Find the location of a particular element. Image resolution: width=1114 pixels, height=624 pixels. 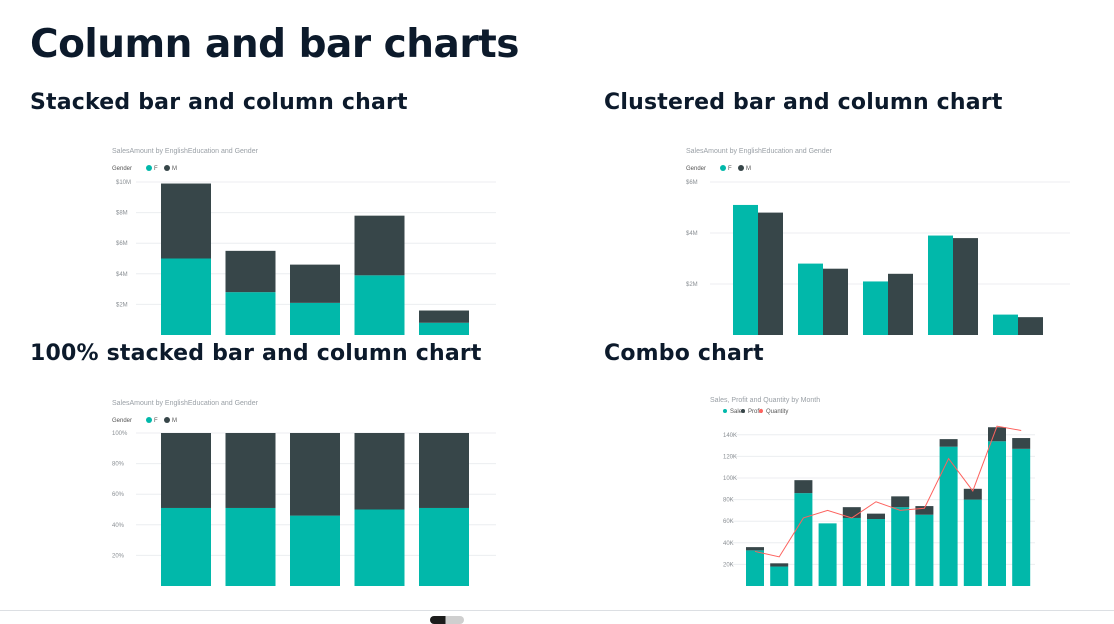

y-tick-label: 100% is located at coordinates (120, 434).